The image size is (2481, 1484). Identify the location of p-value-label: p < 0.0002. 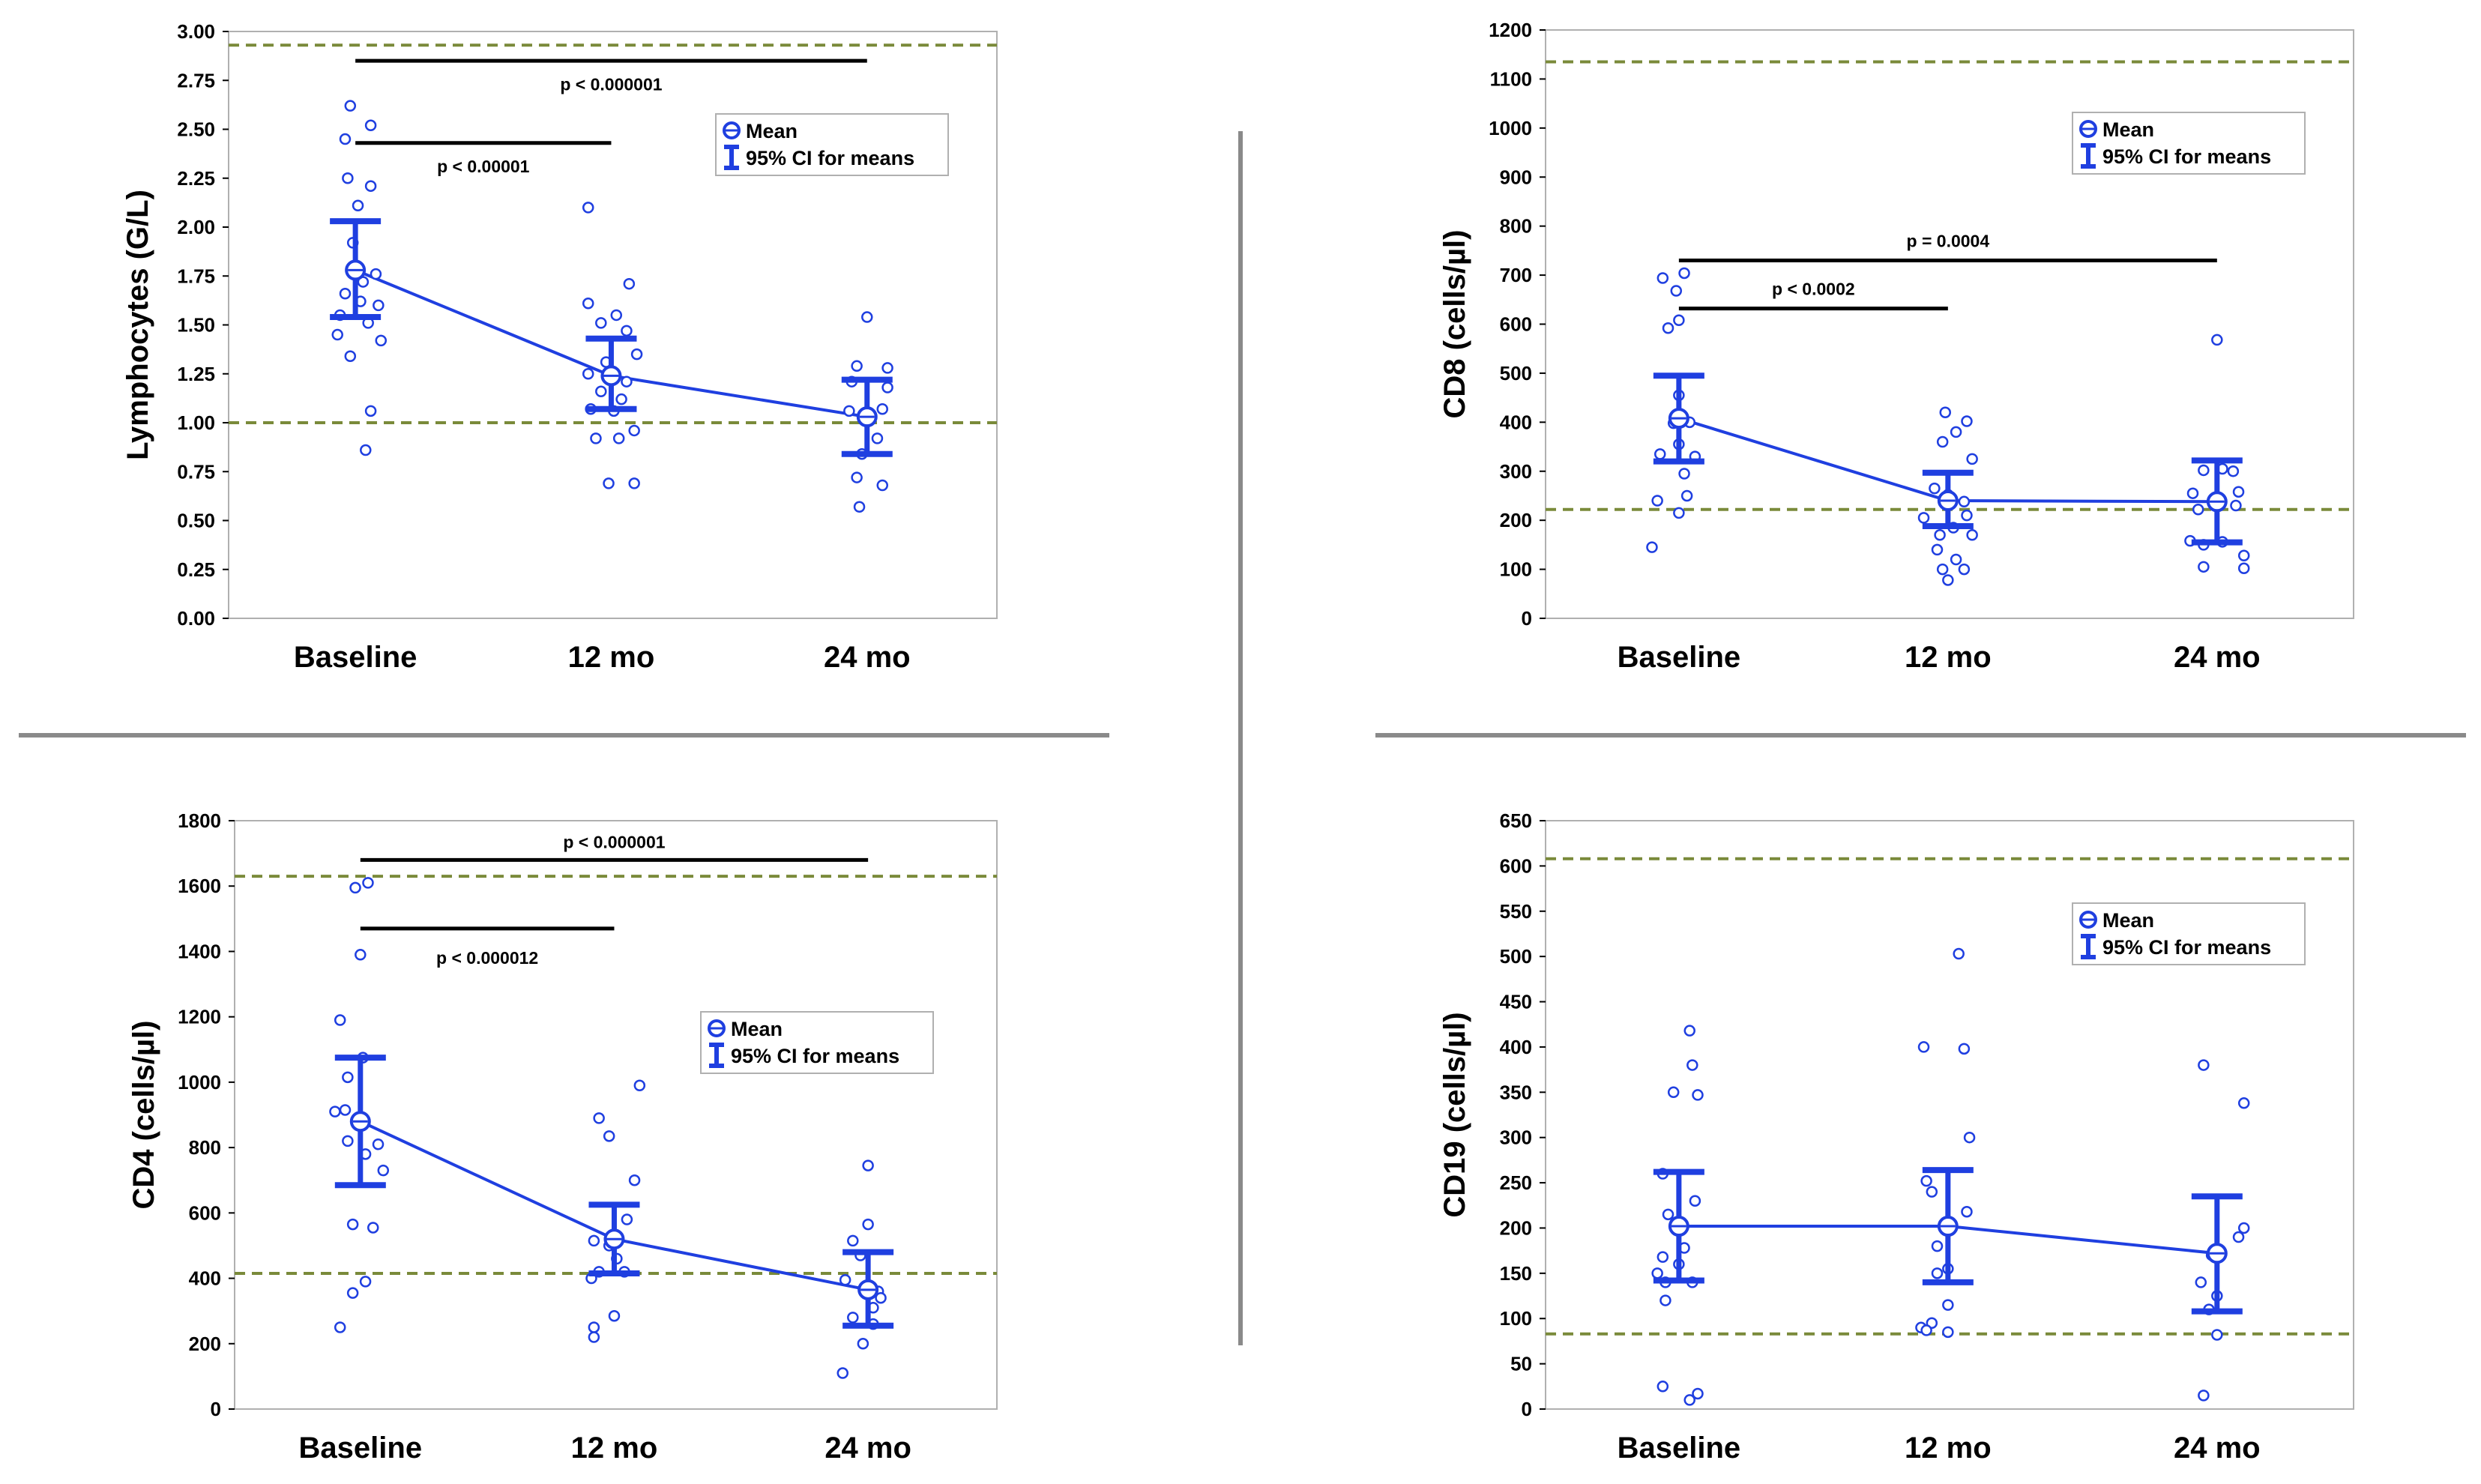
(1813, 288).